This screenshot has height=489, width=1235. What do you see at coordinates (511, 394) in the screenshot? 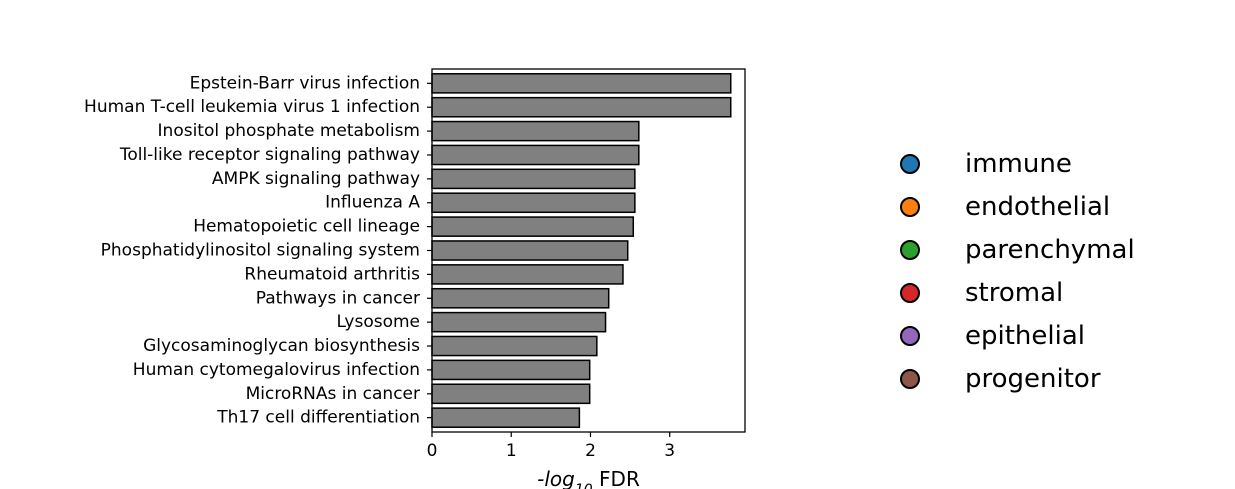
I see `bar-micrornas-in-cancer` at bounding box center [511, 394].